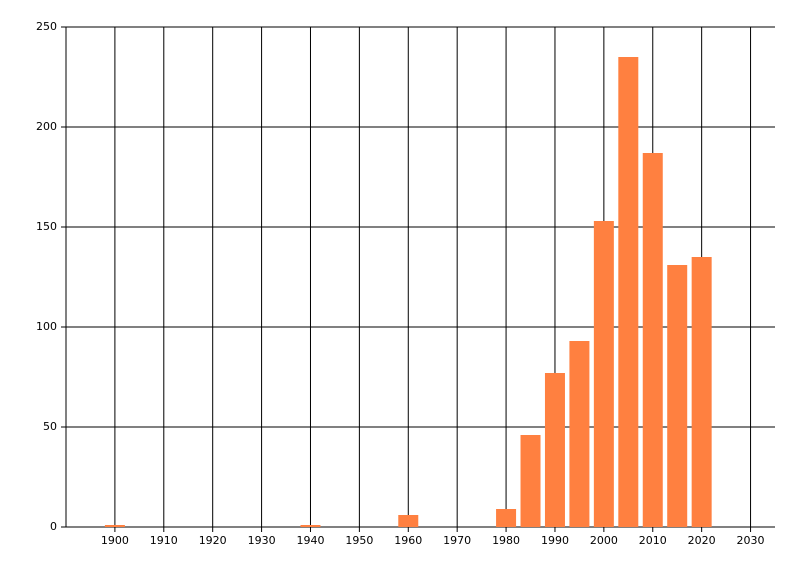 Image resolution: width=800 pixels, height=576 pixels. What do you see at coordinates (213, 540) in the screenshot?
I see `x-tick-label: 1920` at bounding box center [213, 540].